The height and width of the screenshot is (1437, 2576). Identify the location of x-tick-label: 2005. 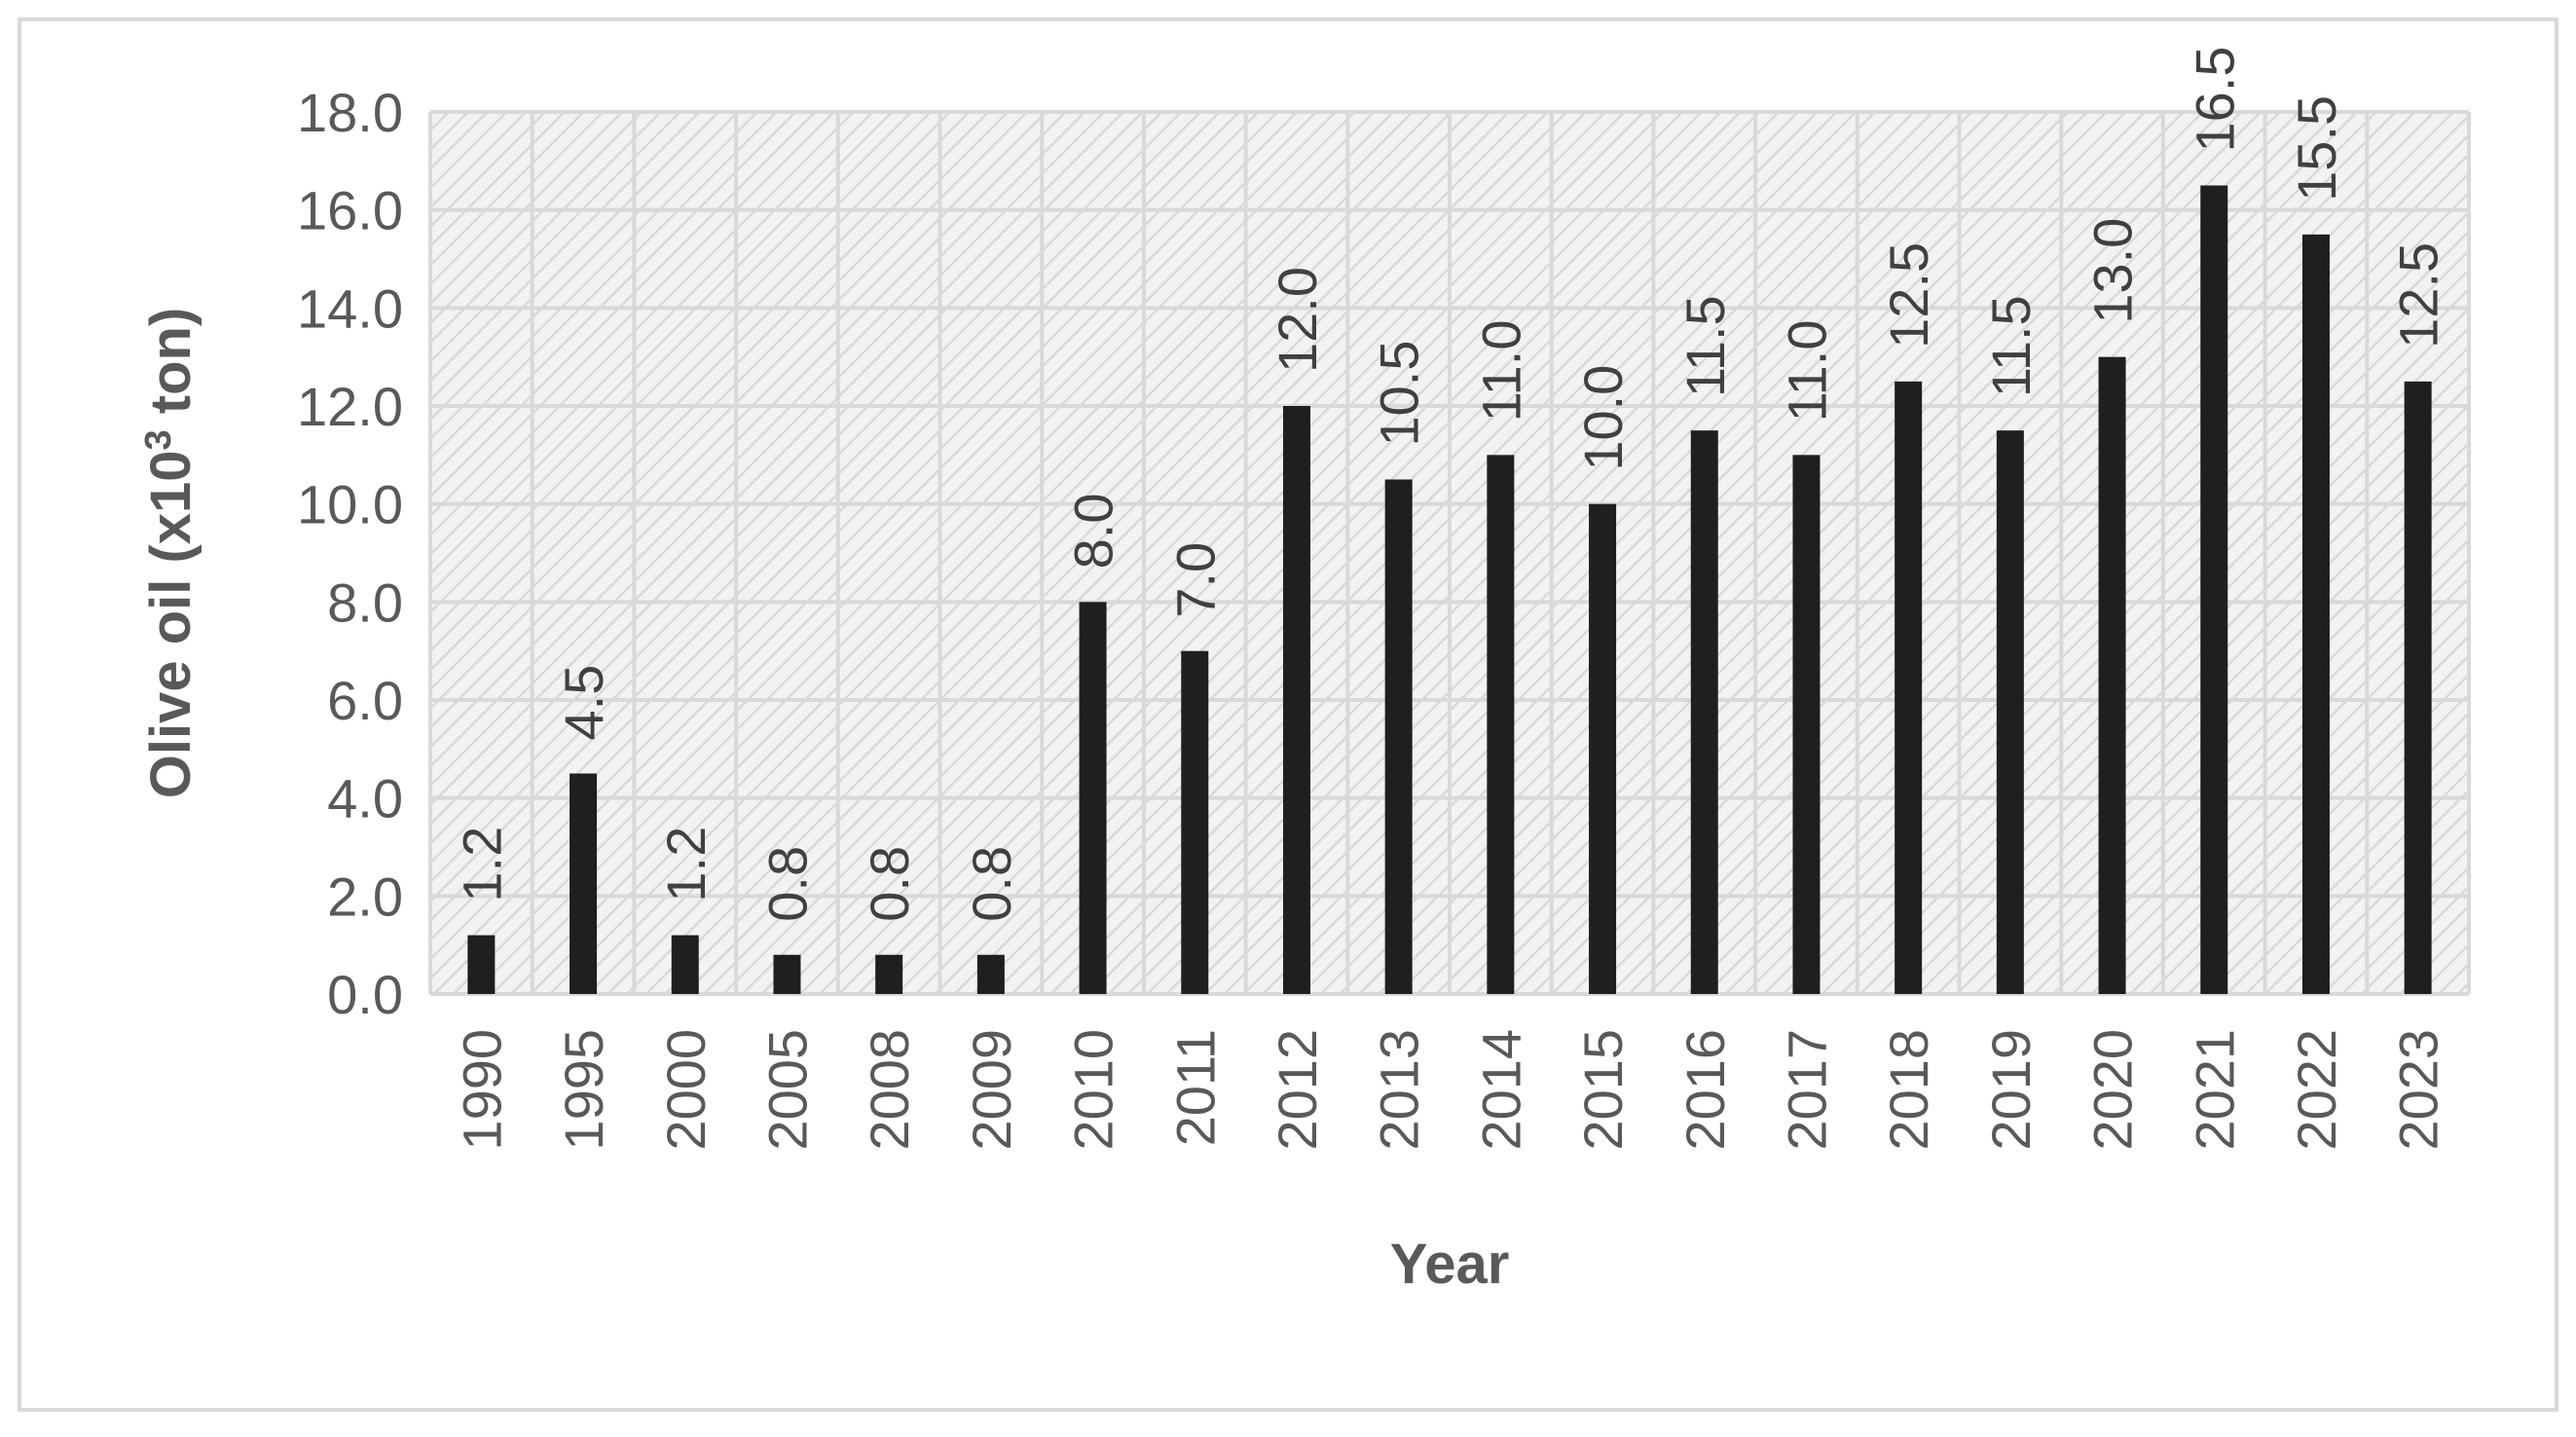
(787, 1090).